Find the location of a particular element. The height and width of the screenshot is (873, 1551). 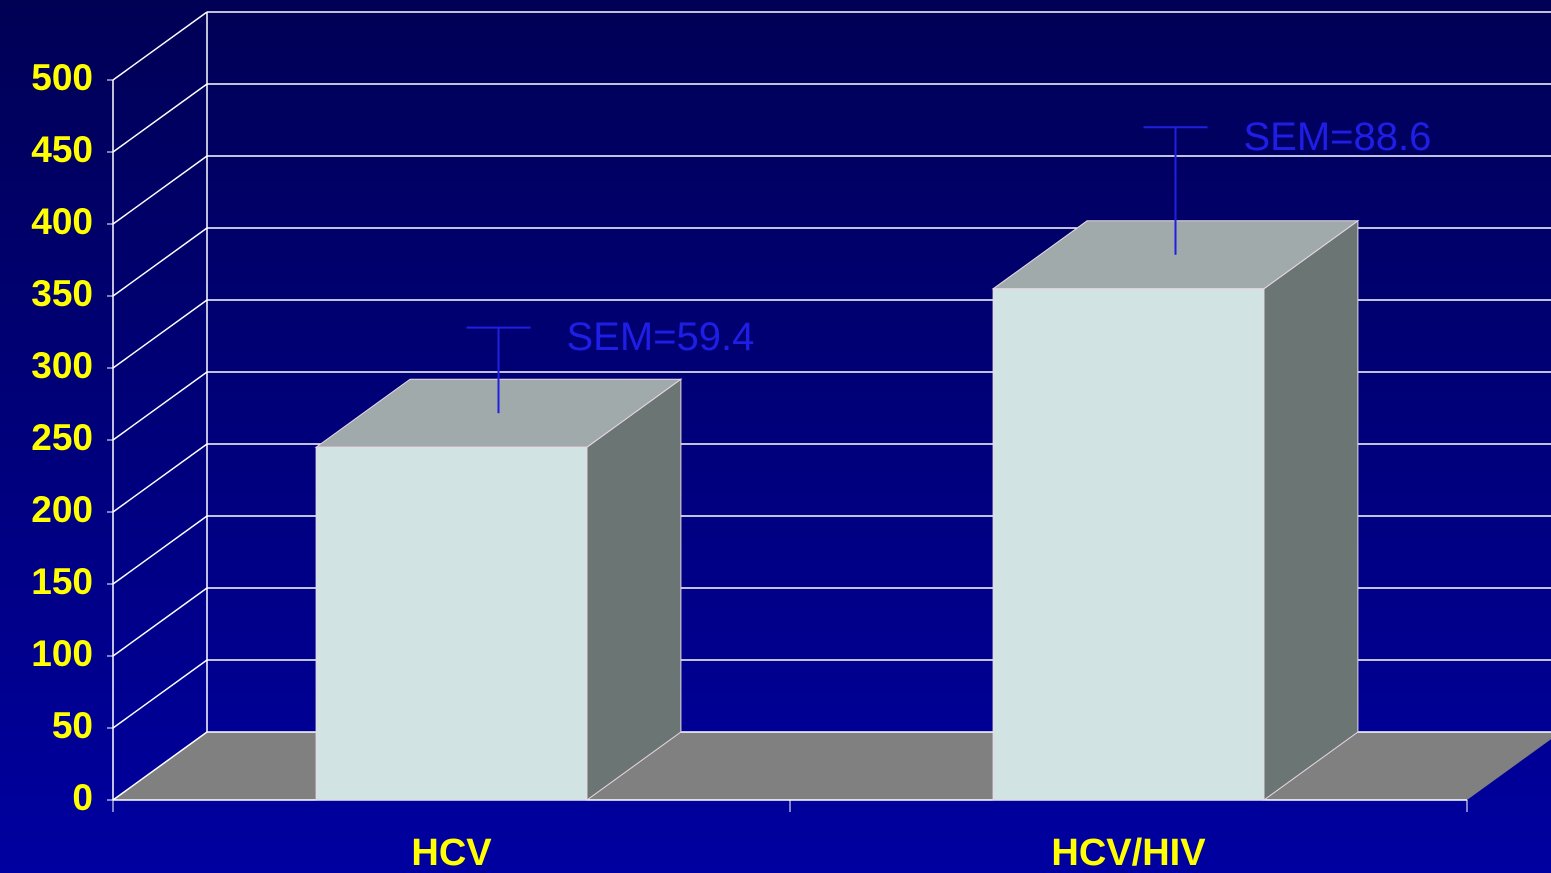

y-tick-label: 350 is located at coordinates (62, 293).